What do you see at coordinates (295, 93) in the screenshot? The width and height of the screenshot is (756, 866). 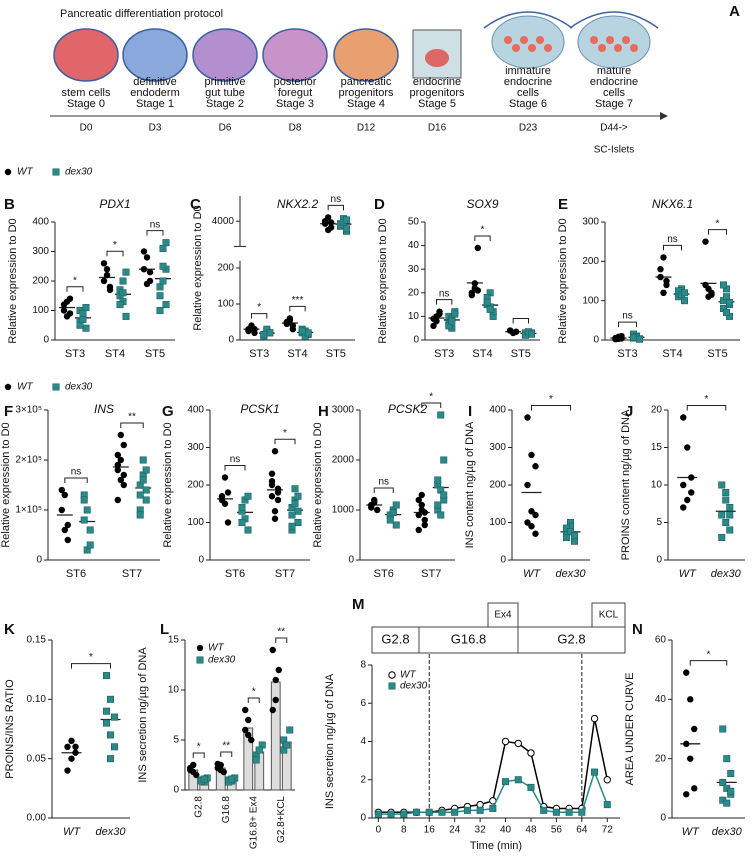 I see `stage-name: foregut` at bounding box center [295, 93].